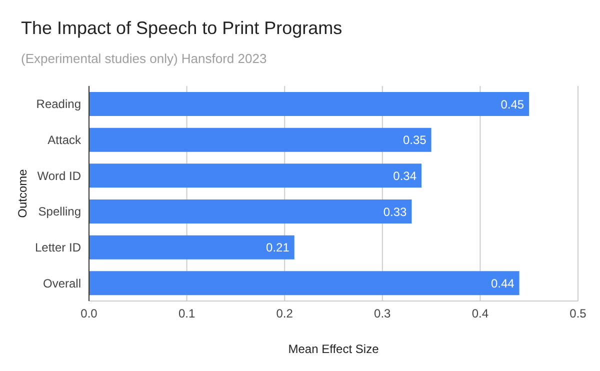  I want to click on y-tick-label: Overall, so click(61, 283).